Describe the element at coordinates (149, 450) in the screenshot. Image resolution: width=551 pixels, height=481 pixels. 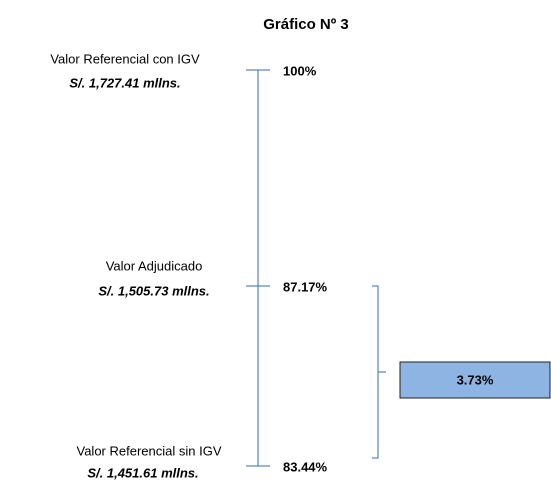
I see `level-label: Valor Referencial sin IGV` at that location.